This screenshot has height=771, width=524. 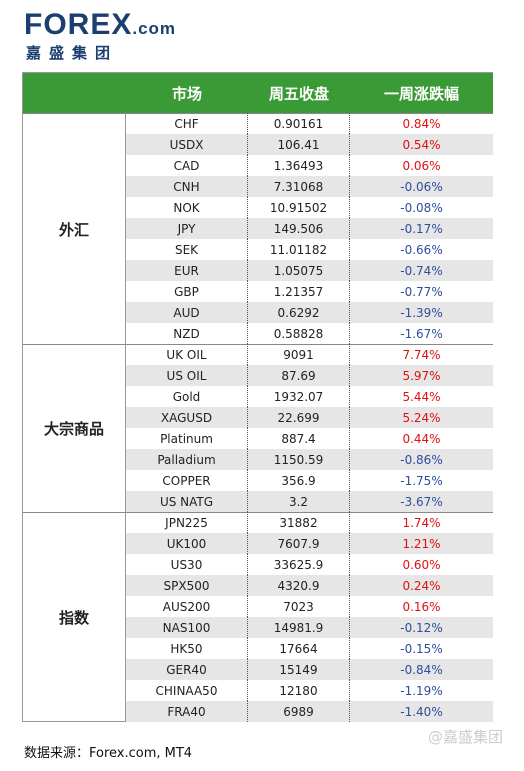 What do you see at coordinates (421, 480) in the screenshot?
I see `change-cell: -1.75%` at bounding box center [421, 480].